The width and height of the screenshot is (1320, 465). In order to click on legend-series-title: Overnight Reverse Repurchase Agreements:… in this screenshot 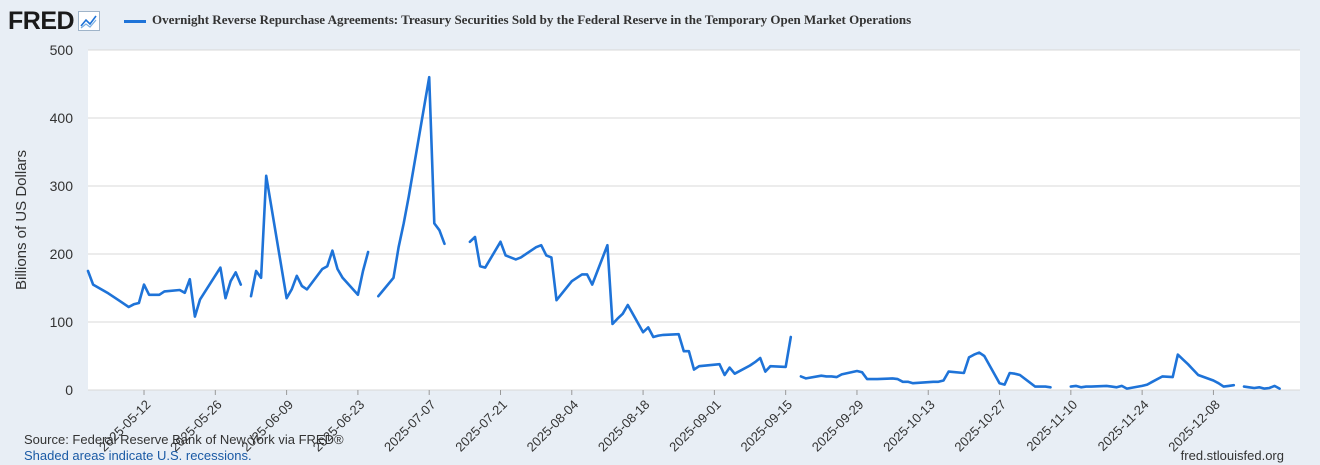, I will do `click(532, 19)`.